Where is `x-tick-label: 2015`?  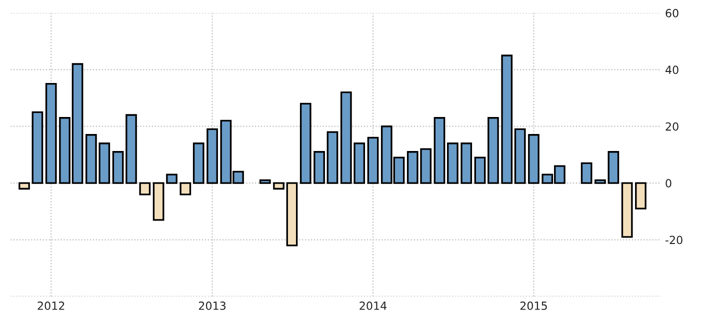
x-tick-label: 2015 is located at coordinates (533, 306).